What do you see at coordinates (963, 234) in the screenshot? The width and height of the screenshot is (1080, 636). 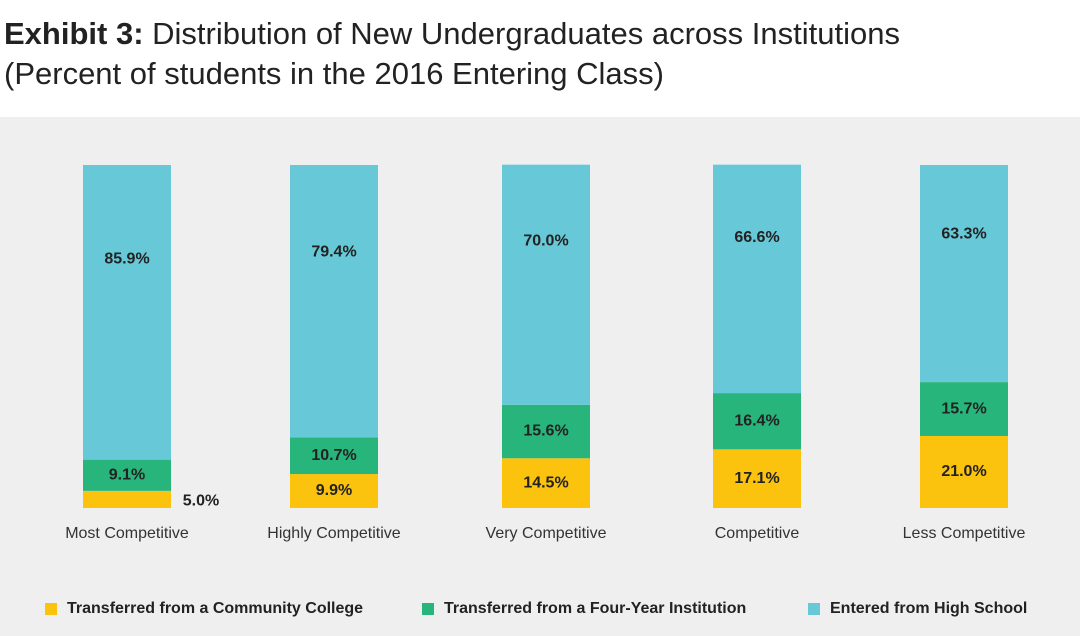 I see `data-label-less-competitive-entered-from-high-school: 63.3%` at bounding box center [963, 234].